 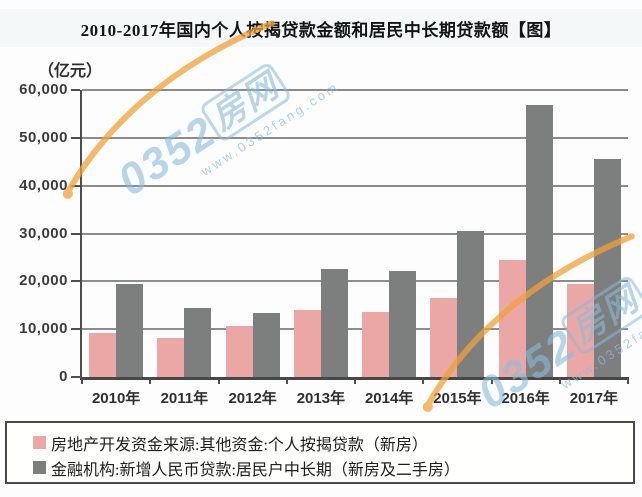 What do you see at coordinates (239, 445) in the screenshot?
I see `legend-label-mortgage: 房地产开发资金来源:其他资金:个人按揭贷款（新房）` at bounding box center [239, 445].